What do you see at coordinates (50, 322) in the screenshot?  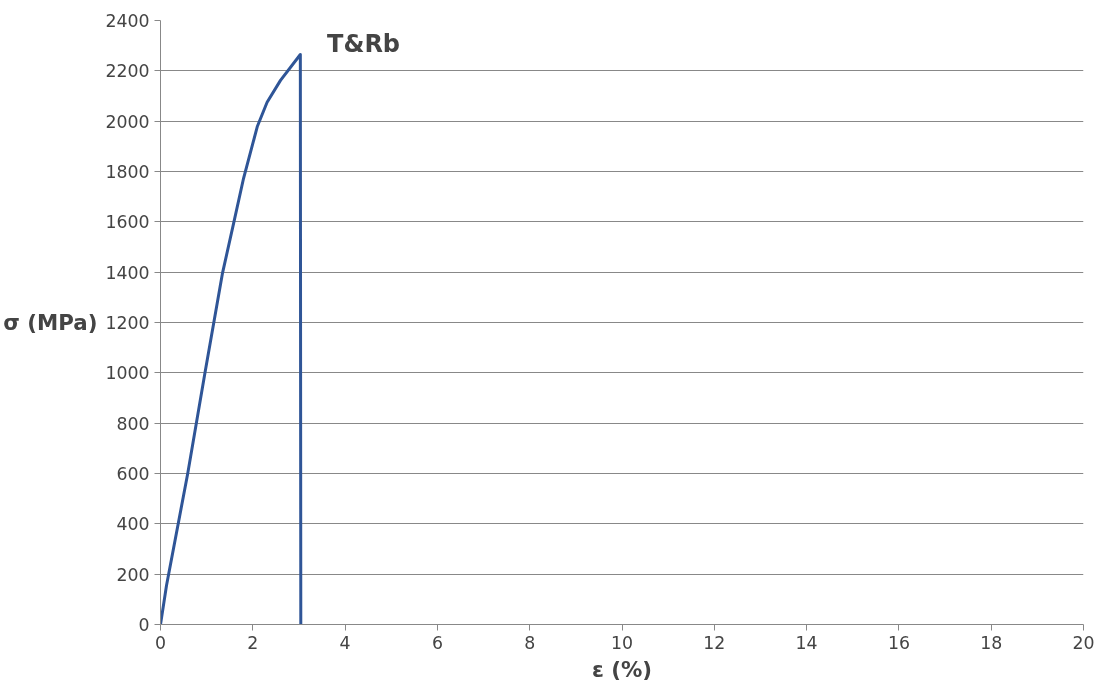 I see `y-axis-title: σ (MPa)` at bounding box center [50, 322].